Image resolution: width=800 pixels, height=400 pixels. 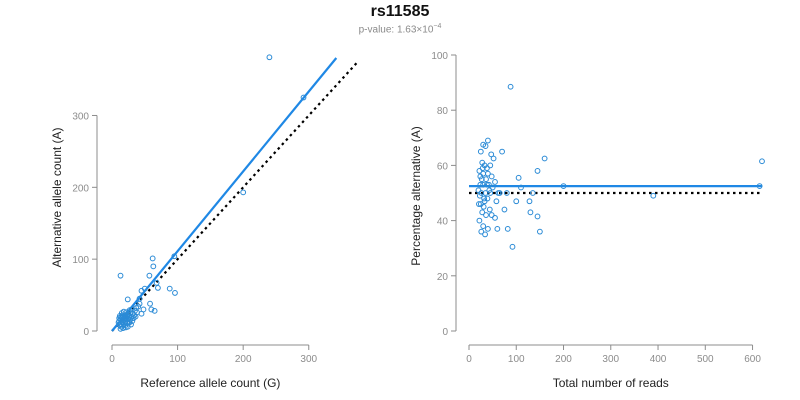 What do you see at coordinates (752, 359) in the screenshot?
I see `right-x-tick-label: 600` at bounding box center [752, 359].